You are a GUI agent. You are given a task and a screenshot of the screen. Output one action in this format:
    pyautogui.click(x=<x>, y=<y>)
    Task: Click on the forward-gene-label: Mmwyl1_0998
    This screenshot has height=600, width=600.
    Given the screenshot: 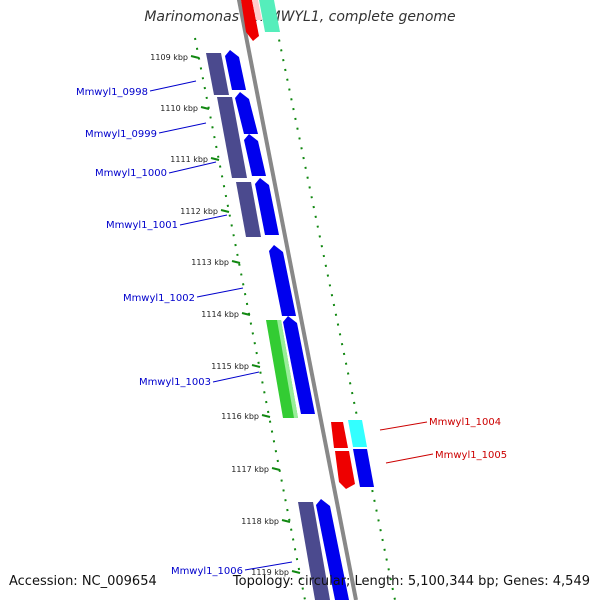 What is the action you would take?
    pyautogui.click(x=112, y=92)
    